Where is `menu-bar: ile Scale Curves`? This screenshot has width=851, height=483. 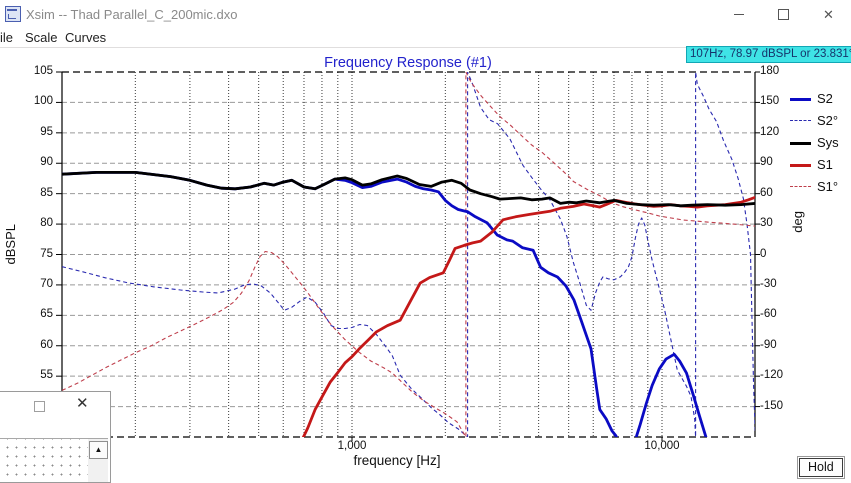 menu-bar: ile Scale Curves is located at coordinates (425, 38).